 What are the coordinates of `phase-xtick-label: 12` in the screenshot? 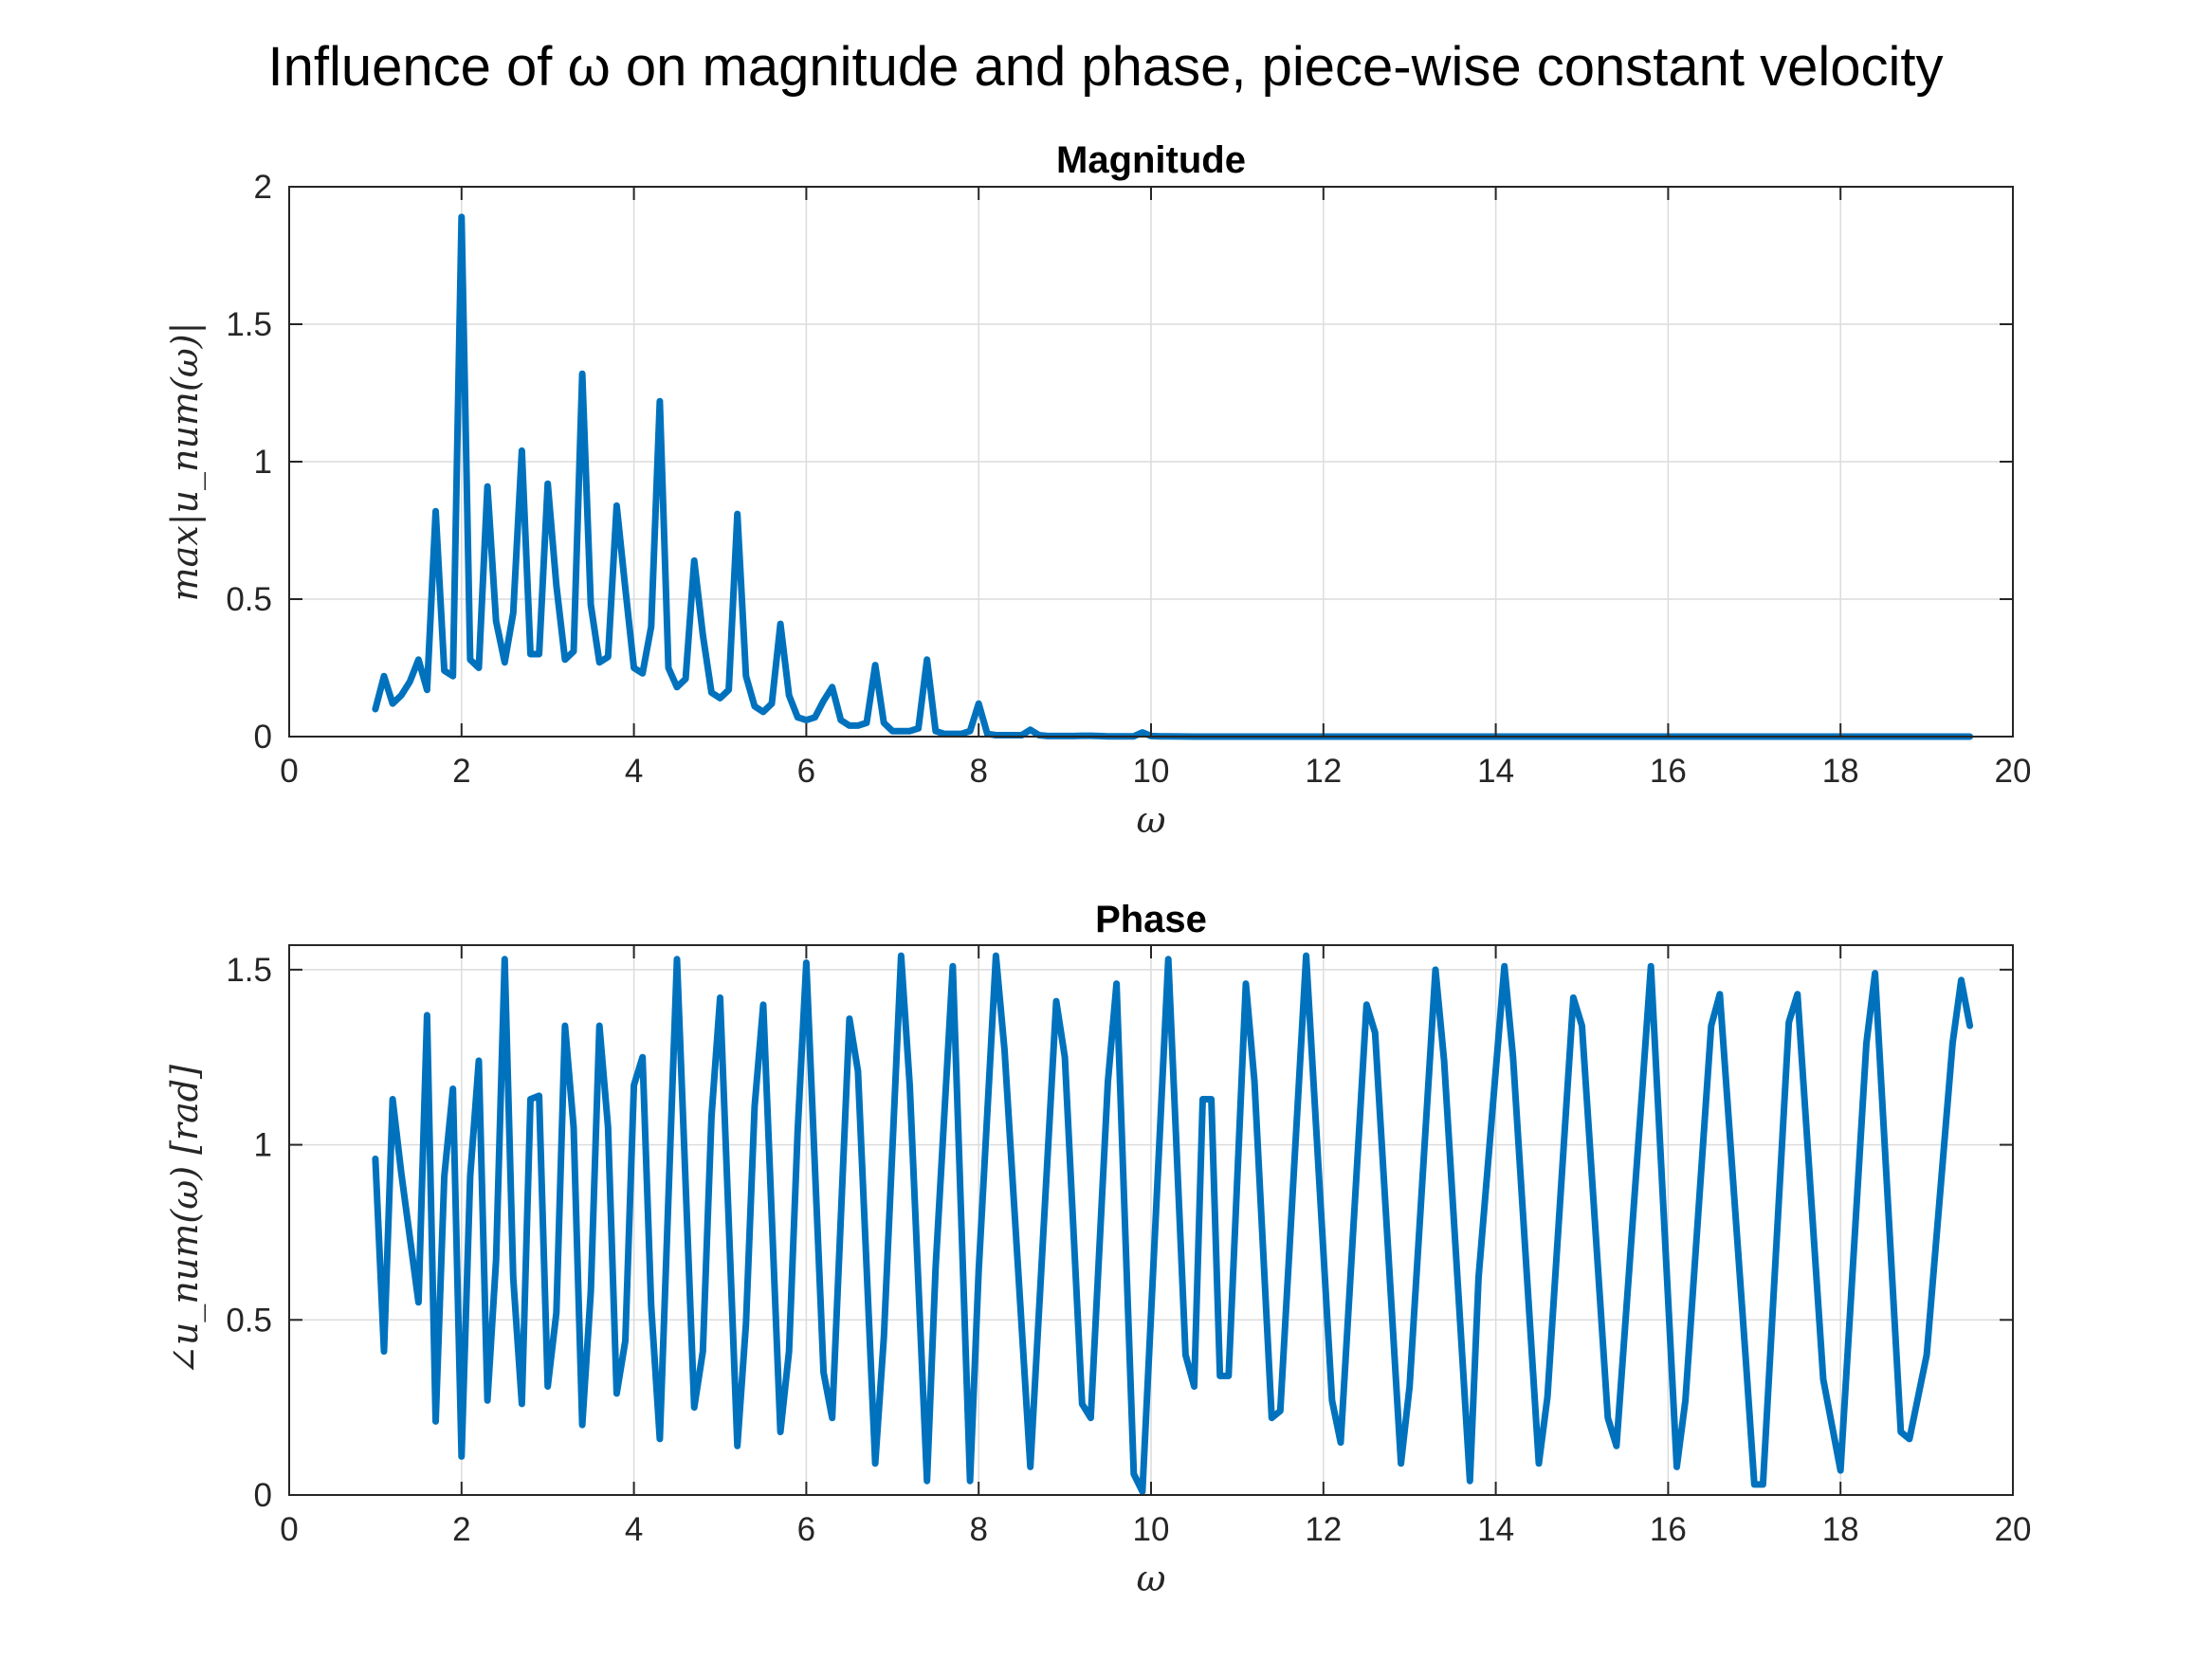 It's located at (1323, 1529).